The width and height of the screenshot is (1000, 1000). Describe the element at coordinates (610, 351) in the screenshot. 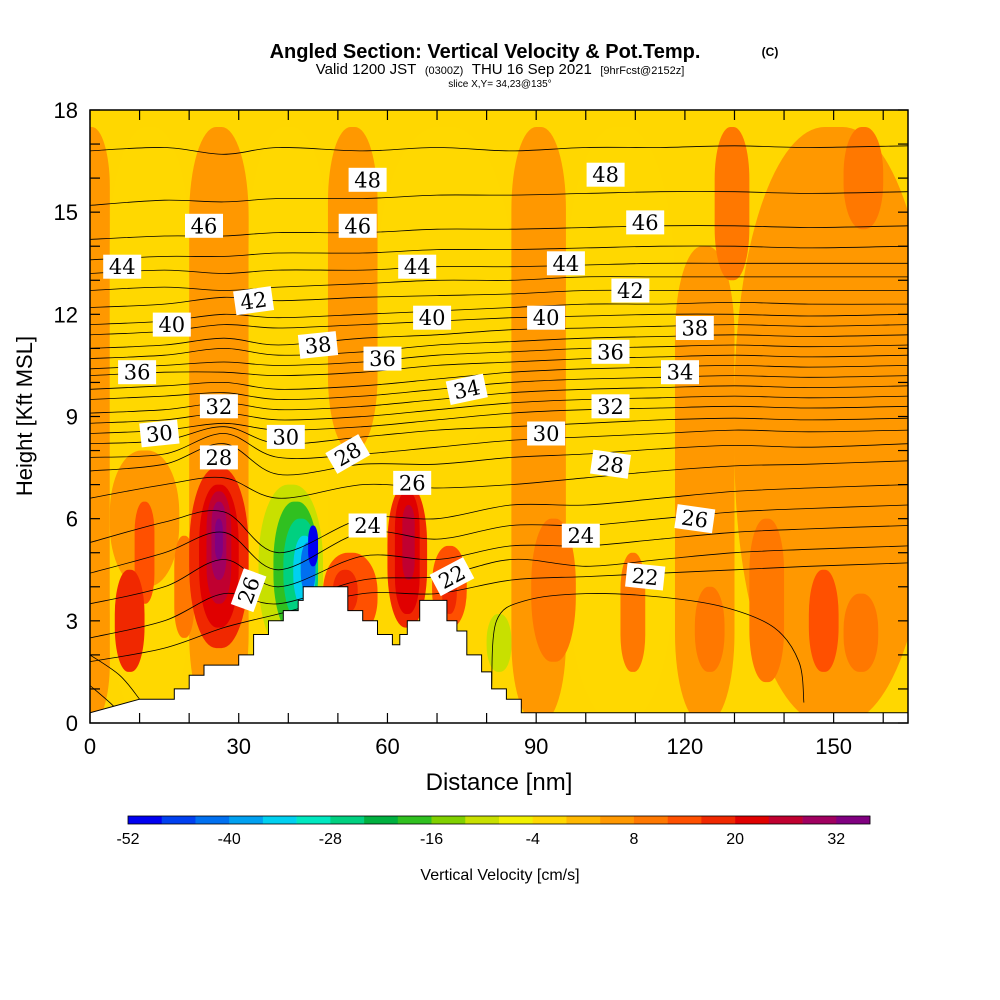

I see `contour-label-17: 36` at that location.